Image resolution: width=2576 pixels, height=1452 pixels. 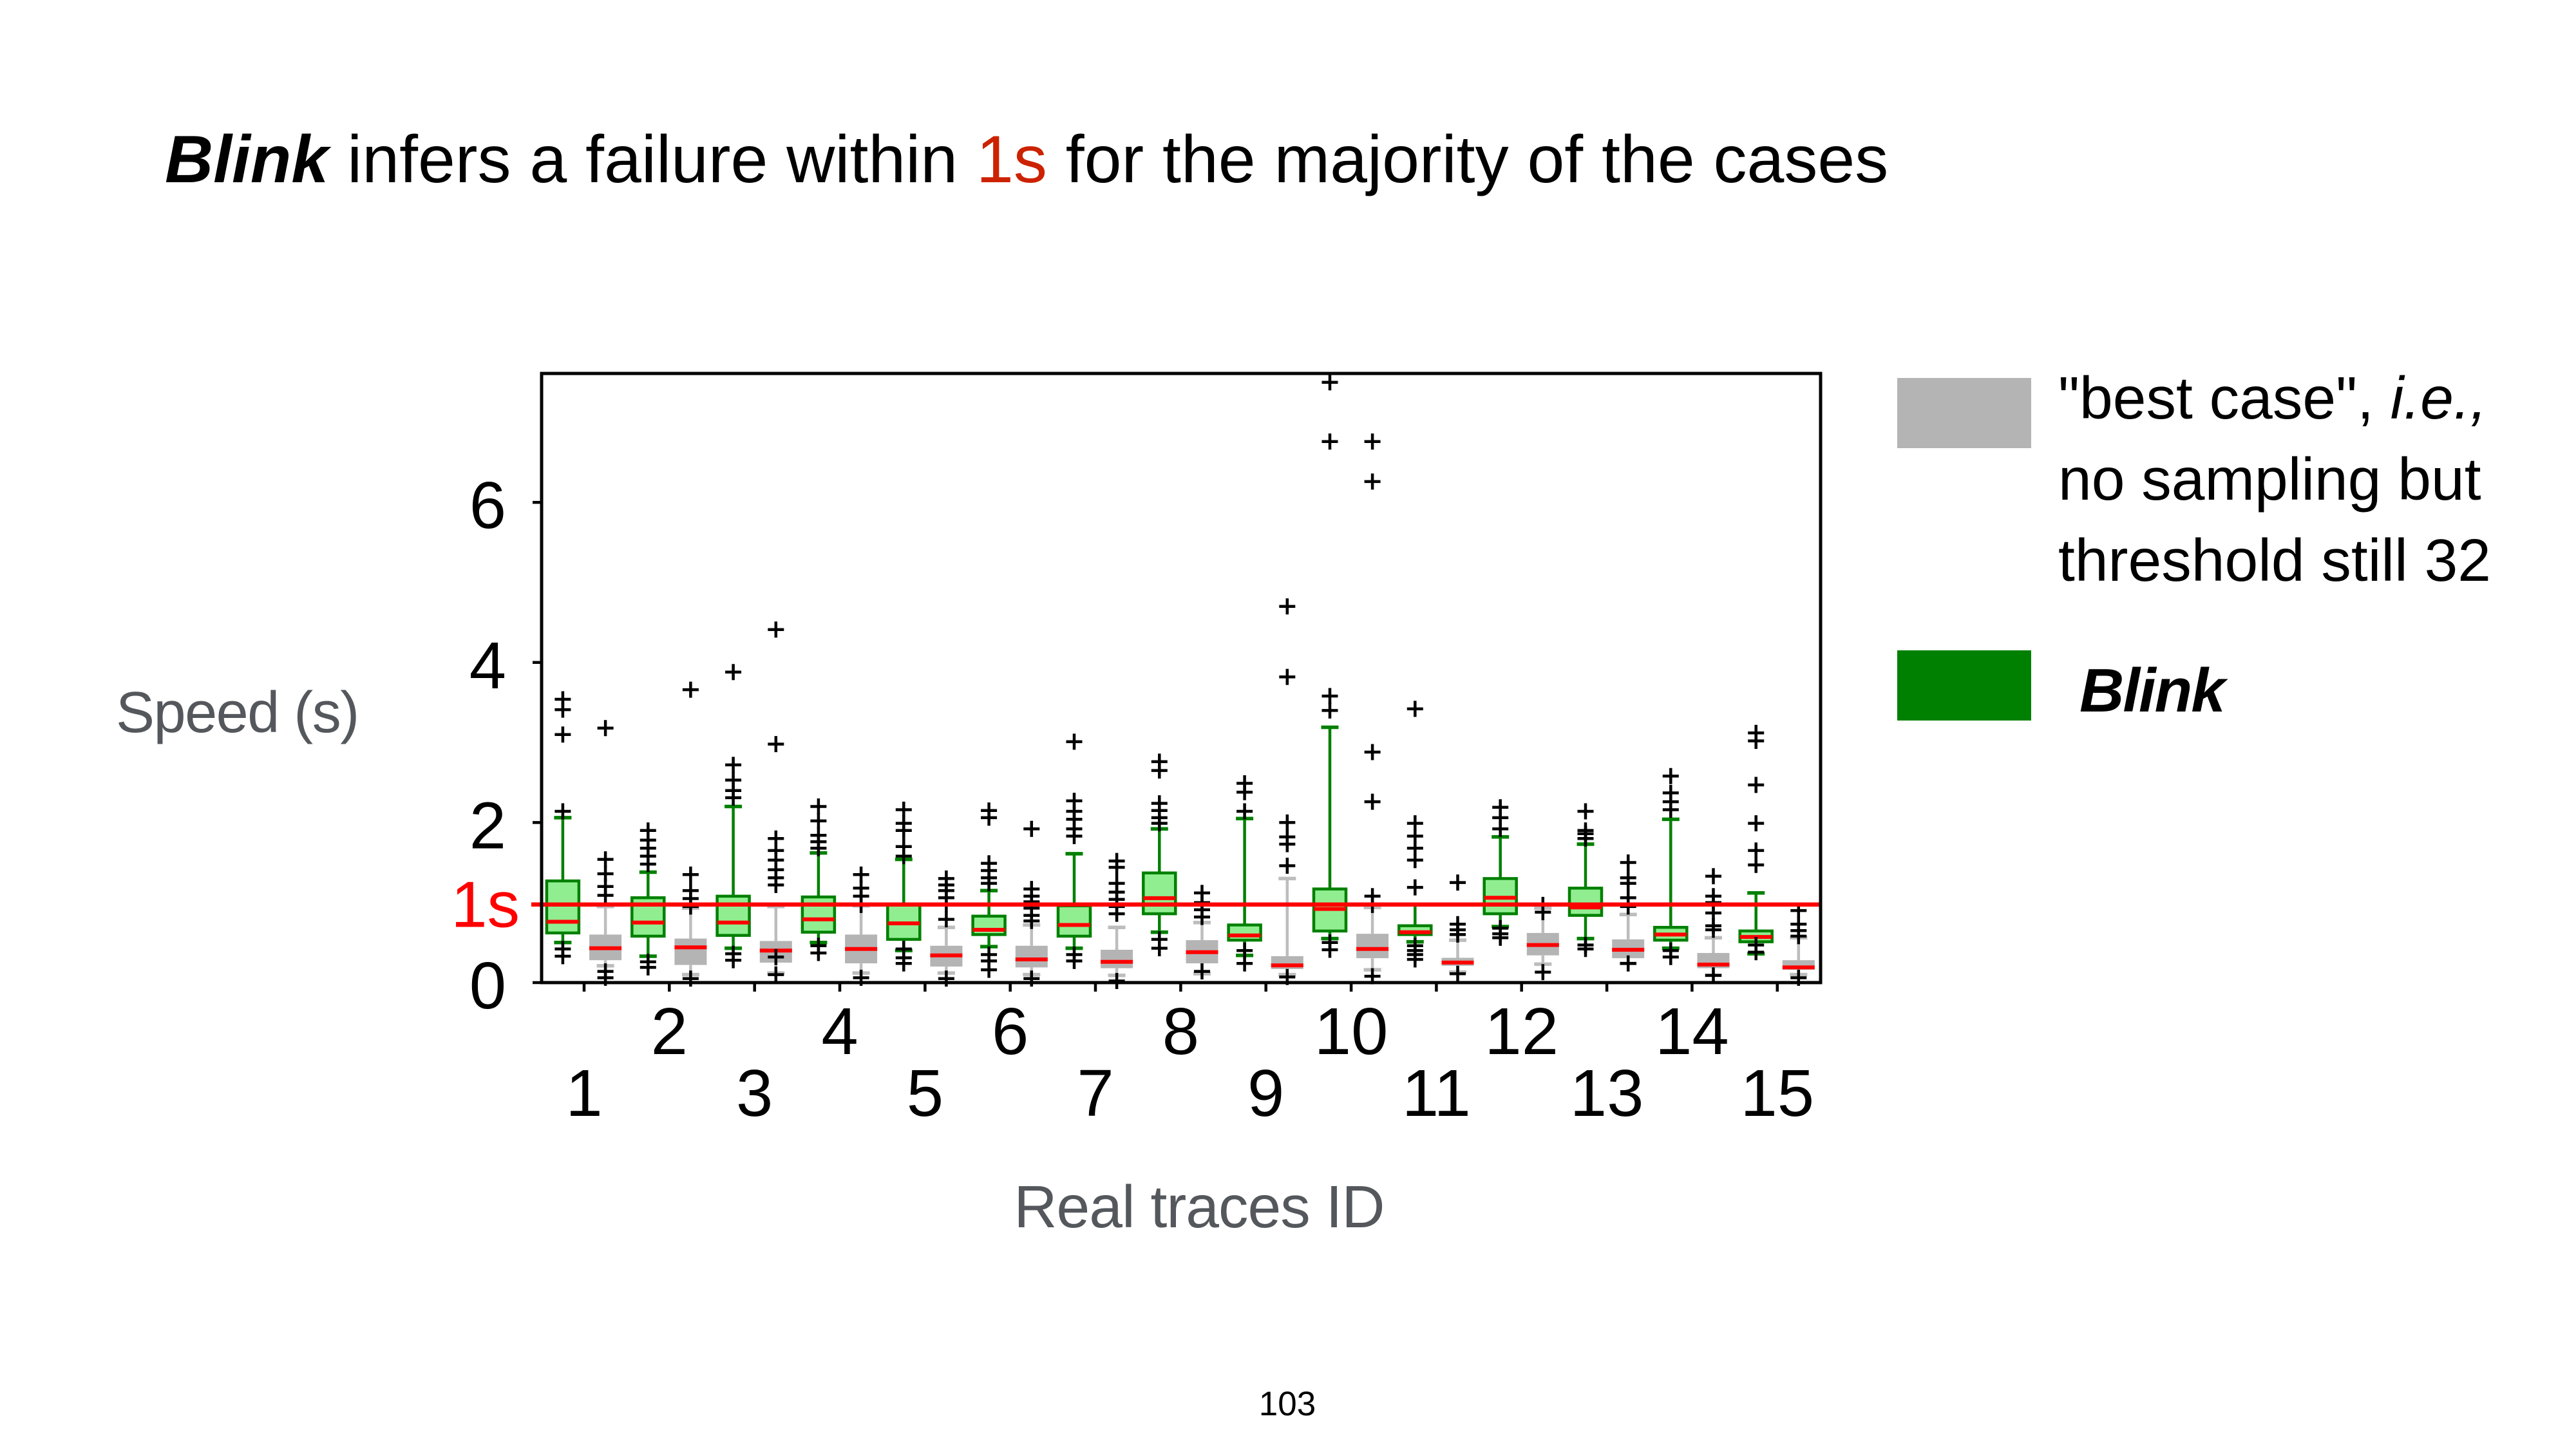 I want to click on svg-text: 7, so click(x=1095, y=1093).